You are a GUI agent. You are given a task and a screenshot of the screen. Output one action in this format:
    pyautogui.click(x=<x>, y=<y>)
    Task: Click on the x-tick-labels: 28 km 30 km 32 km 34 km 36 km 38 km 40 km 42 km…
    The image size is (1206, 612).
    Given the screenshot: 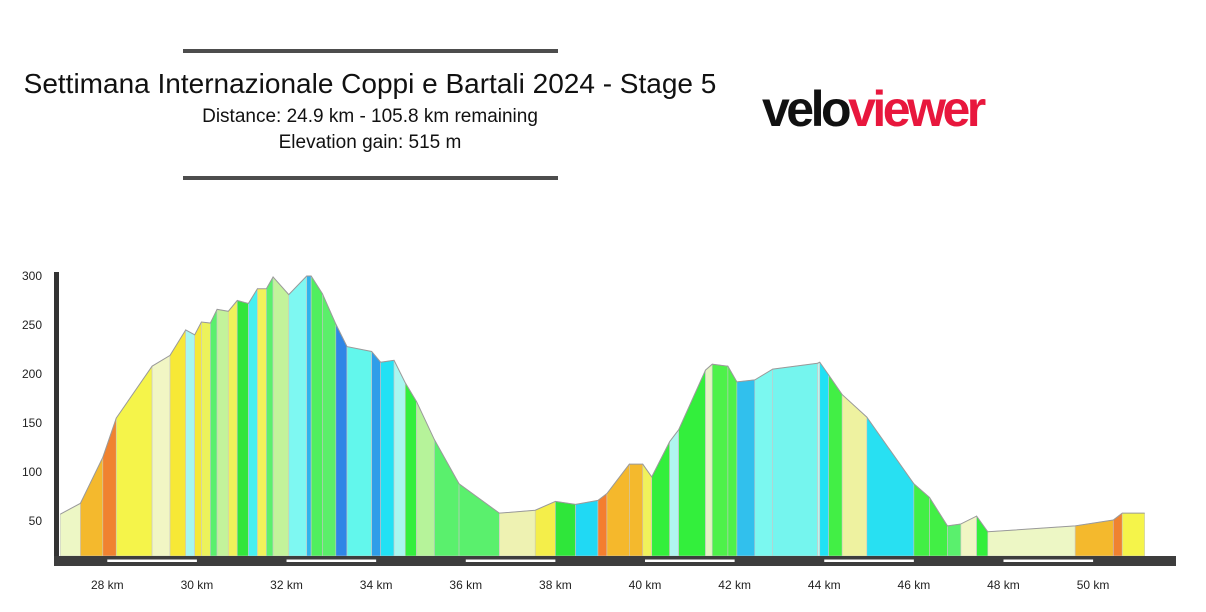 What is the action you would take?
    pyautogui.click(x=600, y=585)
    